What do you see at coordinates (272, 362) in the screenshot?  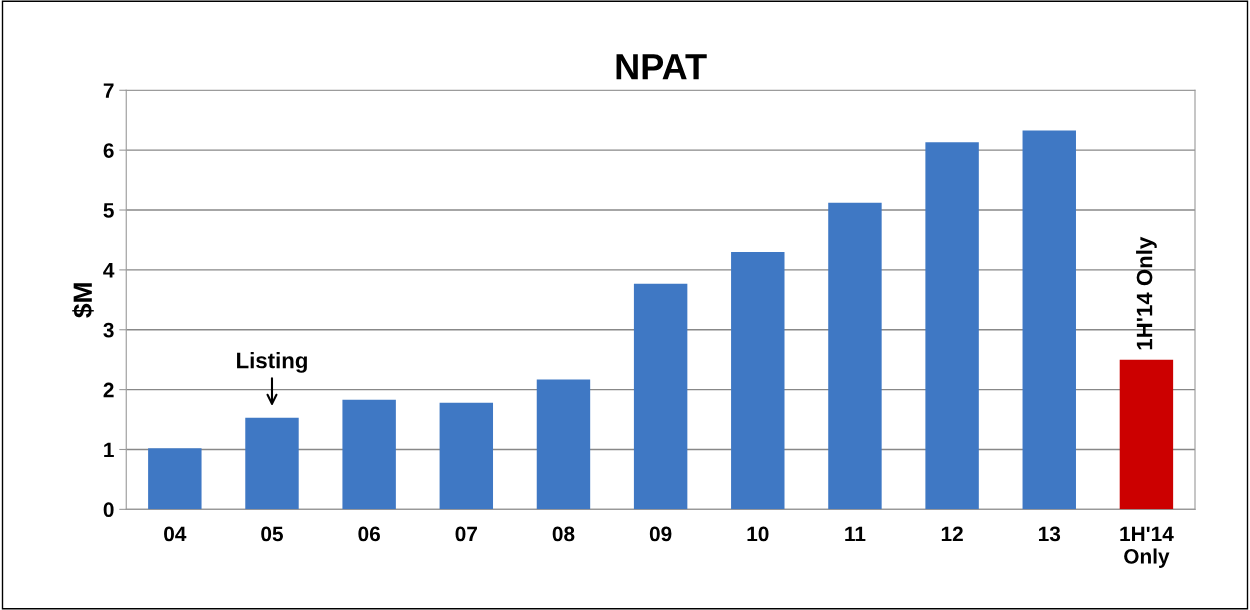 I see `annotation: Listing` at bounding box center [272, 362].